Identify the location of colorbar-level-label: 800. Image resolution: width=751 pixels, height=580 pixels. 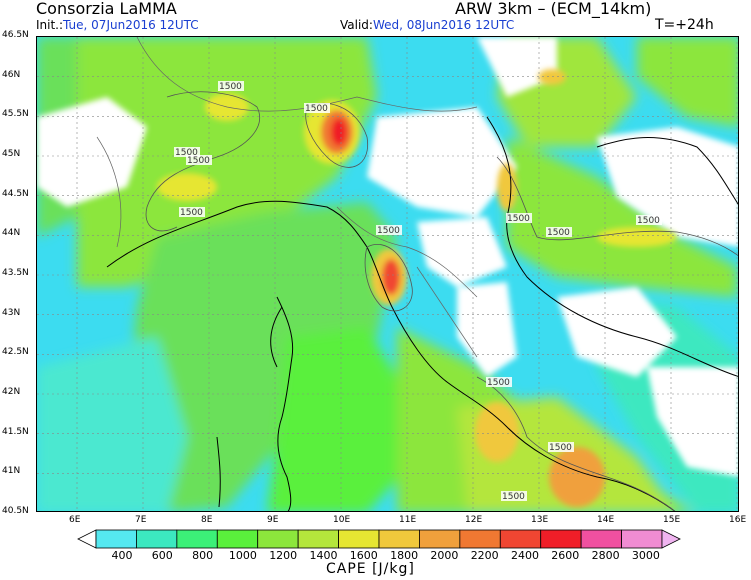
(203, 555).